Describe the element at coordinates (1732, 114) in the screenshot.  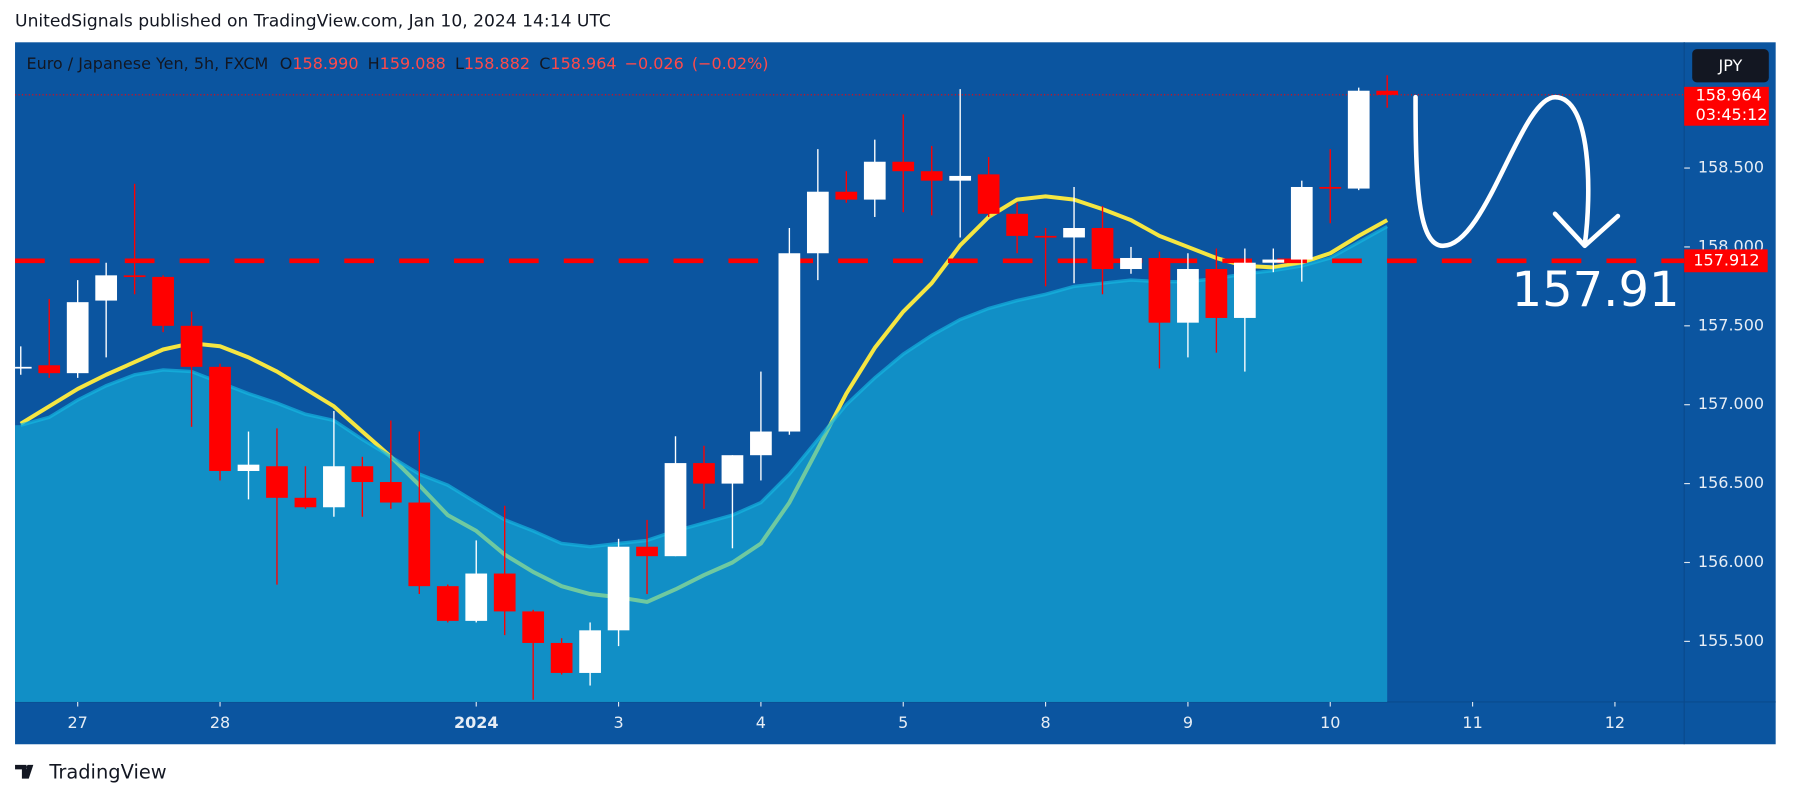
I see `bar-countdown: 03:45:12` at that location.